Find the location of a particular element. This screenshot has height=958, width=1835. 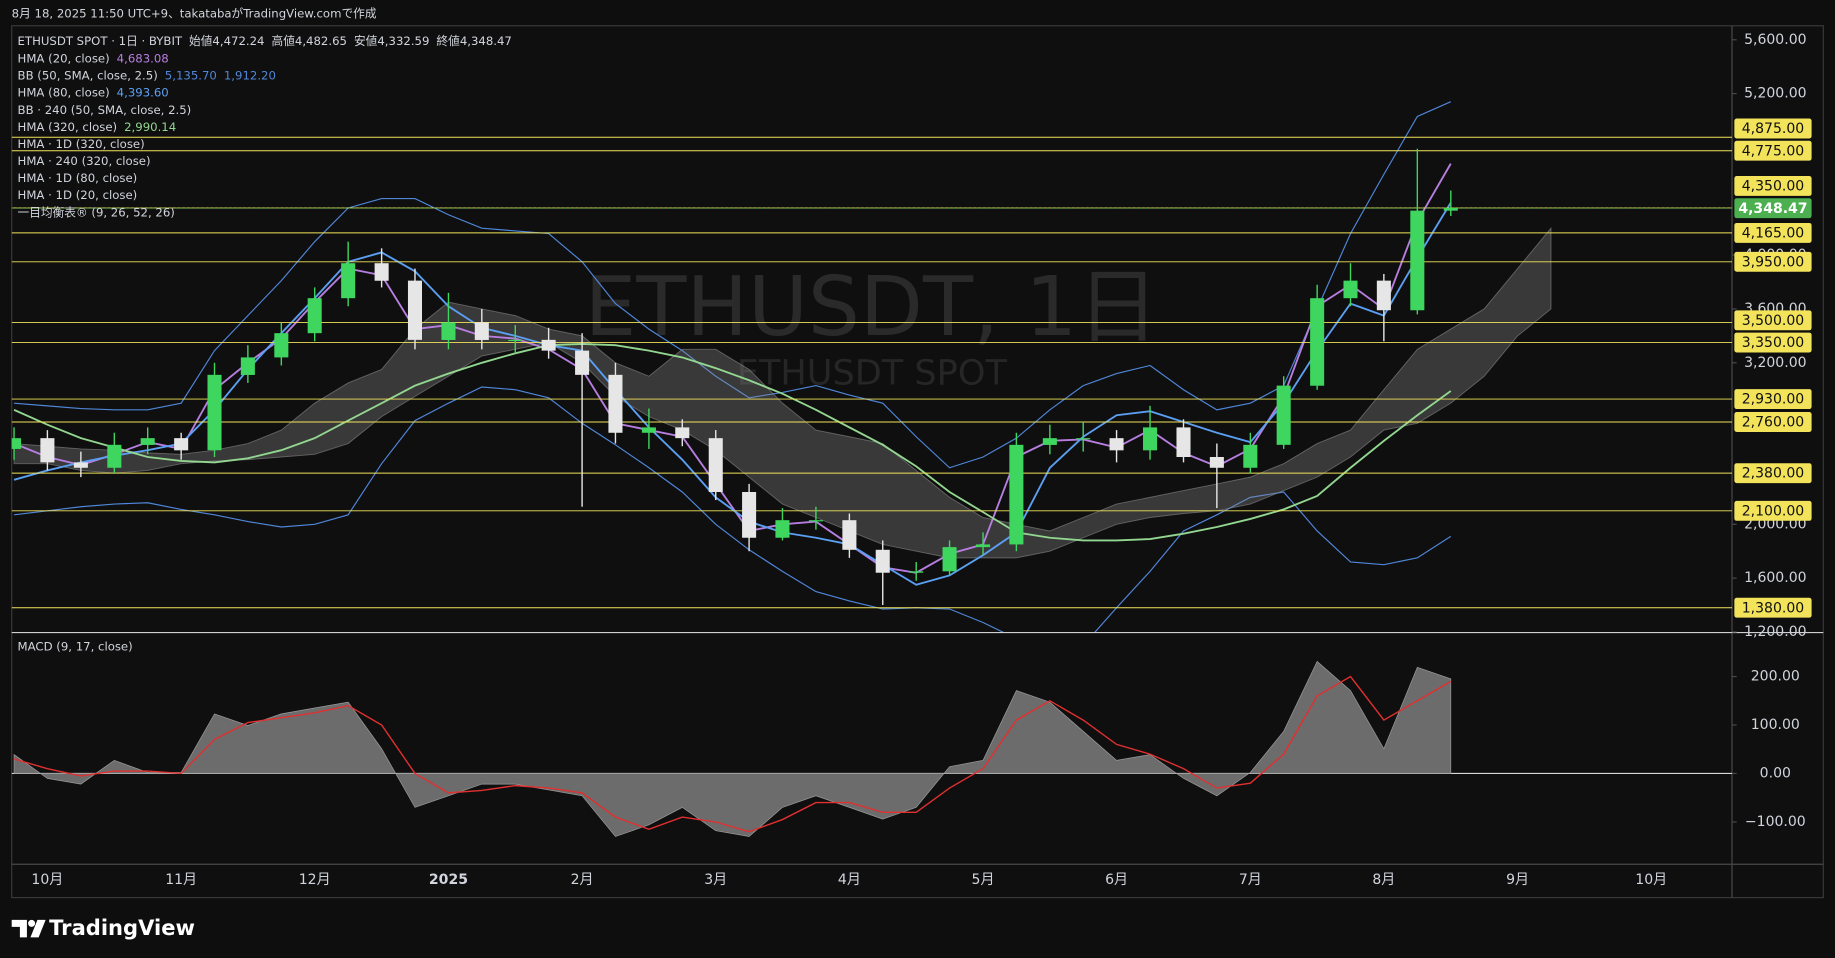

level-label: 3,500.00 is located at coordinates (1773, 321).